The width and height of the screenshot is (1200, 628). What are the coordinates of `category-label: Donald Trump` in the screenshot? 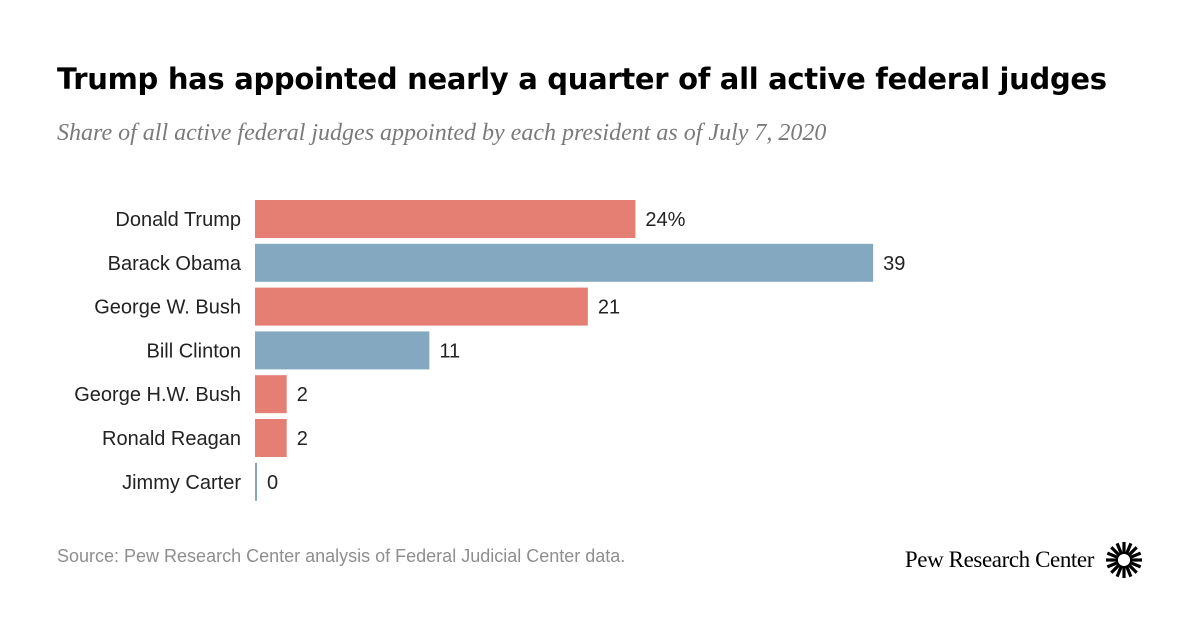 It's located at (178, 220).